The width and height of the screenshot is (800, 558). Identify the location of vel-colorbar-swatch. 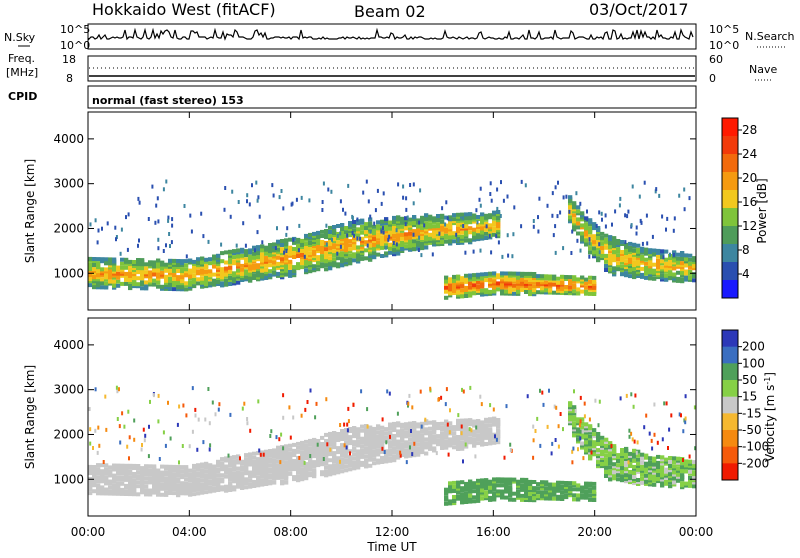
(730, 355).